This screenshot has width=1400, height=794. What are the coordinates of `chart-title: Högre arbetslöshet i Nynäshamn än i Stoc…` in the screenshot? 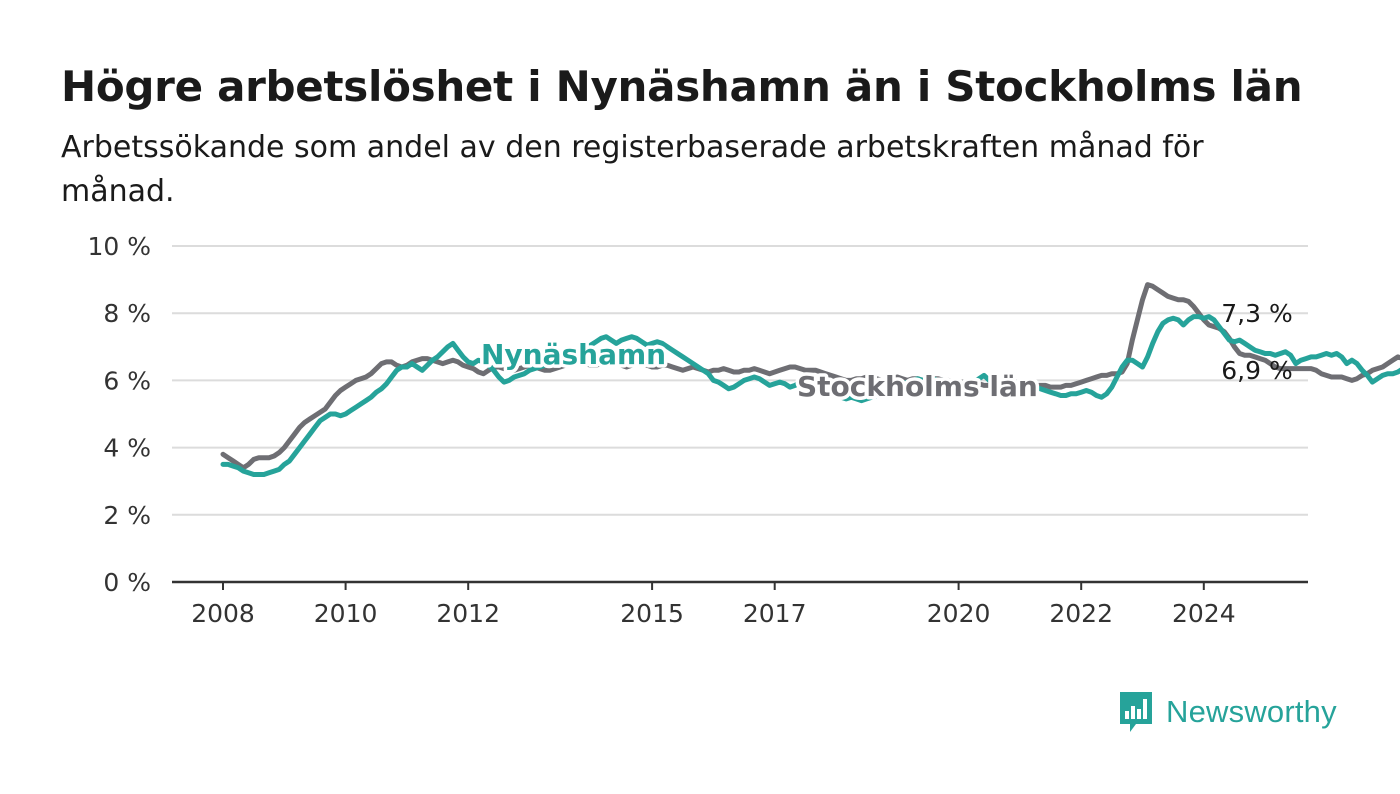 It's located at (682, 86).